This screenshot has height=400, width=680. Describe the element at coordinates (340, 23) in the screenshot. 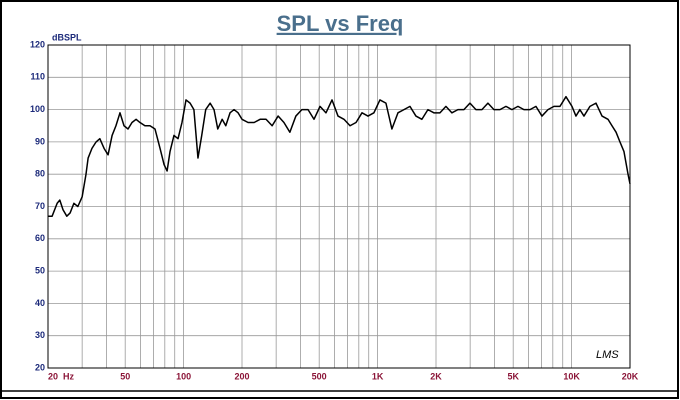

I see `chart-title: SPL vs Freq` at that location.